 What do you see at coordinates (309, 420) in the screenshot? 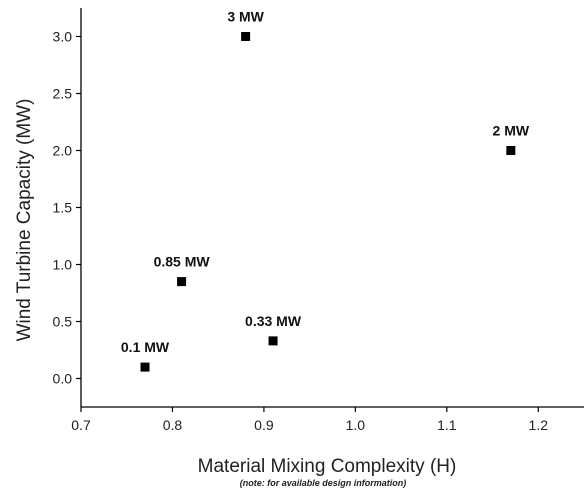
I see `x-ticks: 0.7 0.8 0.9 1.0 1.1 1.2` at bounding box center [309, 420].